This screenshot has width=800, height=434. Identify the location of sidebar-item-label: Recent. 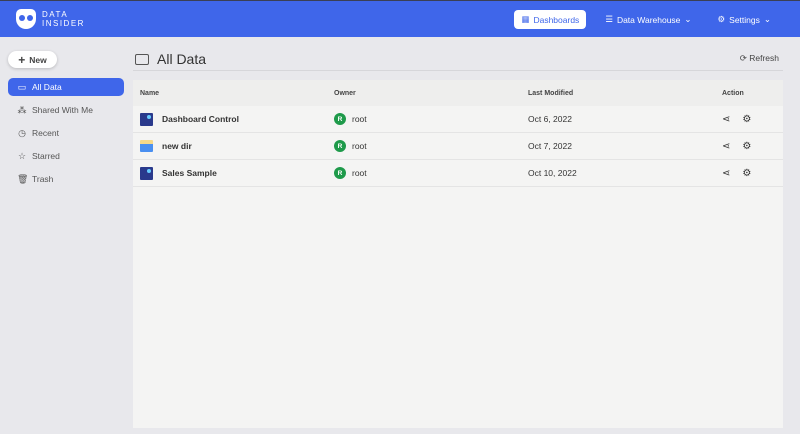
(45, 133).